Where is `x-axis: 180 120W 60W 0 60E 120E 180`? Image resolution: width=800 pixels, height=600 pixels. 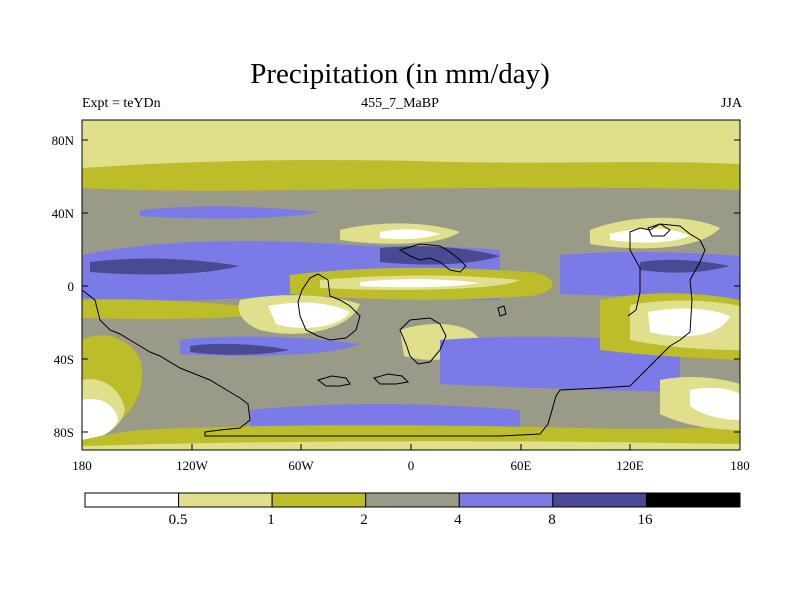
x-axis: 180 120W 60W 0 60E 120E 180 is located at coordinates (411, 458).